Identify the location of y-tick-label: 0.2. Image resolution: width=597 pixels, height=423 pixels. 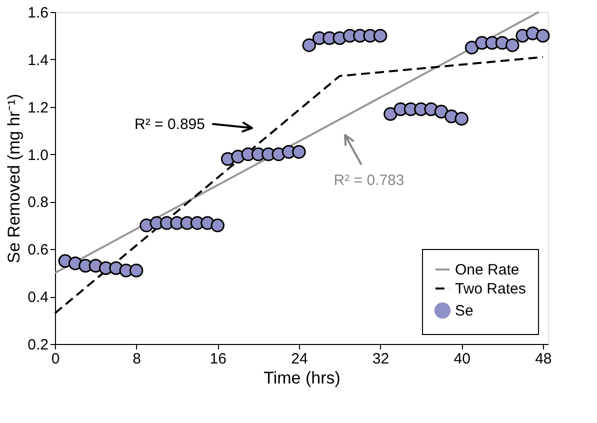
(38, 345).